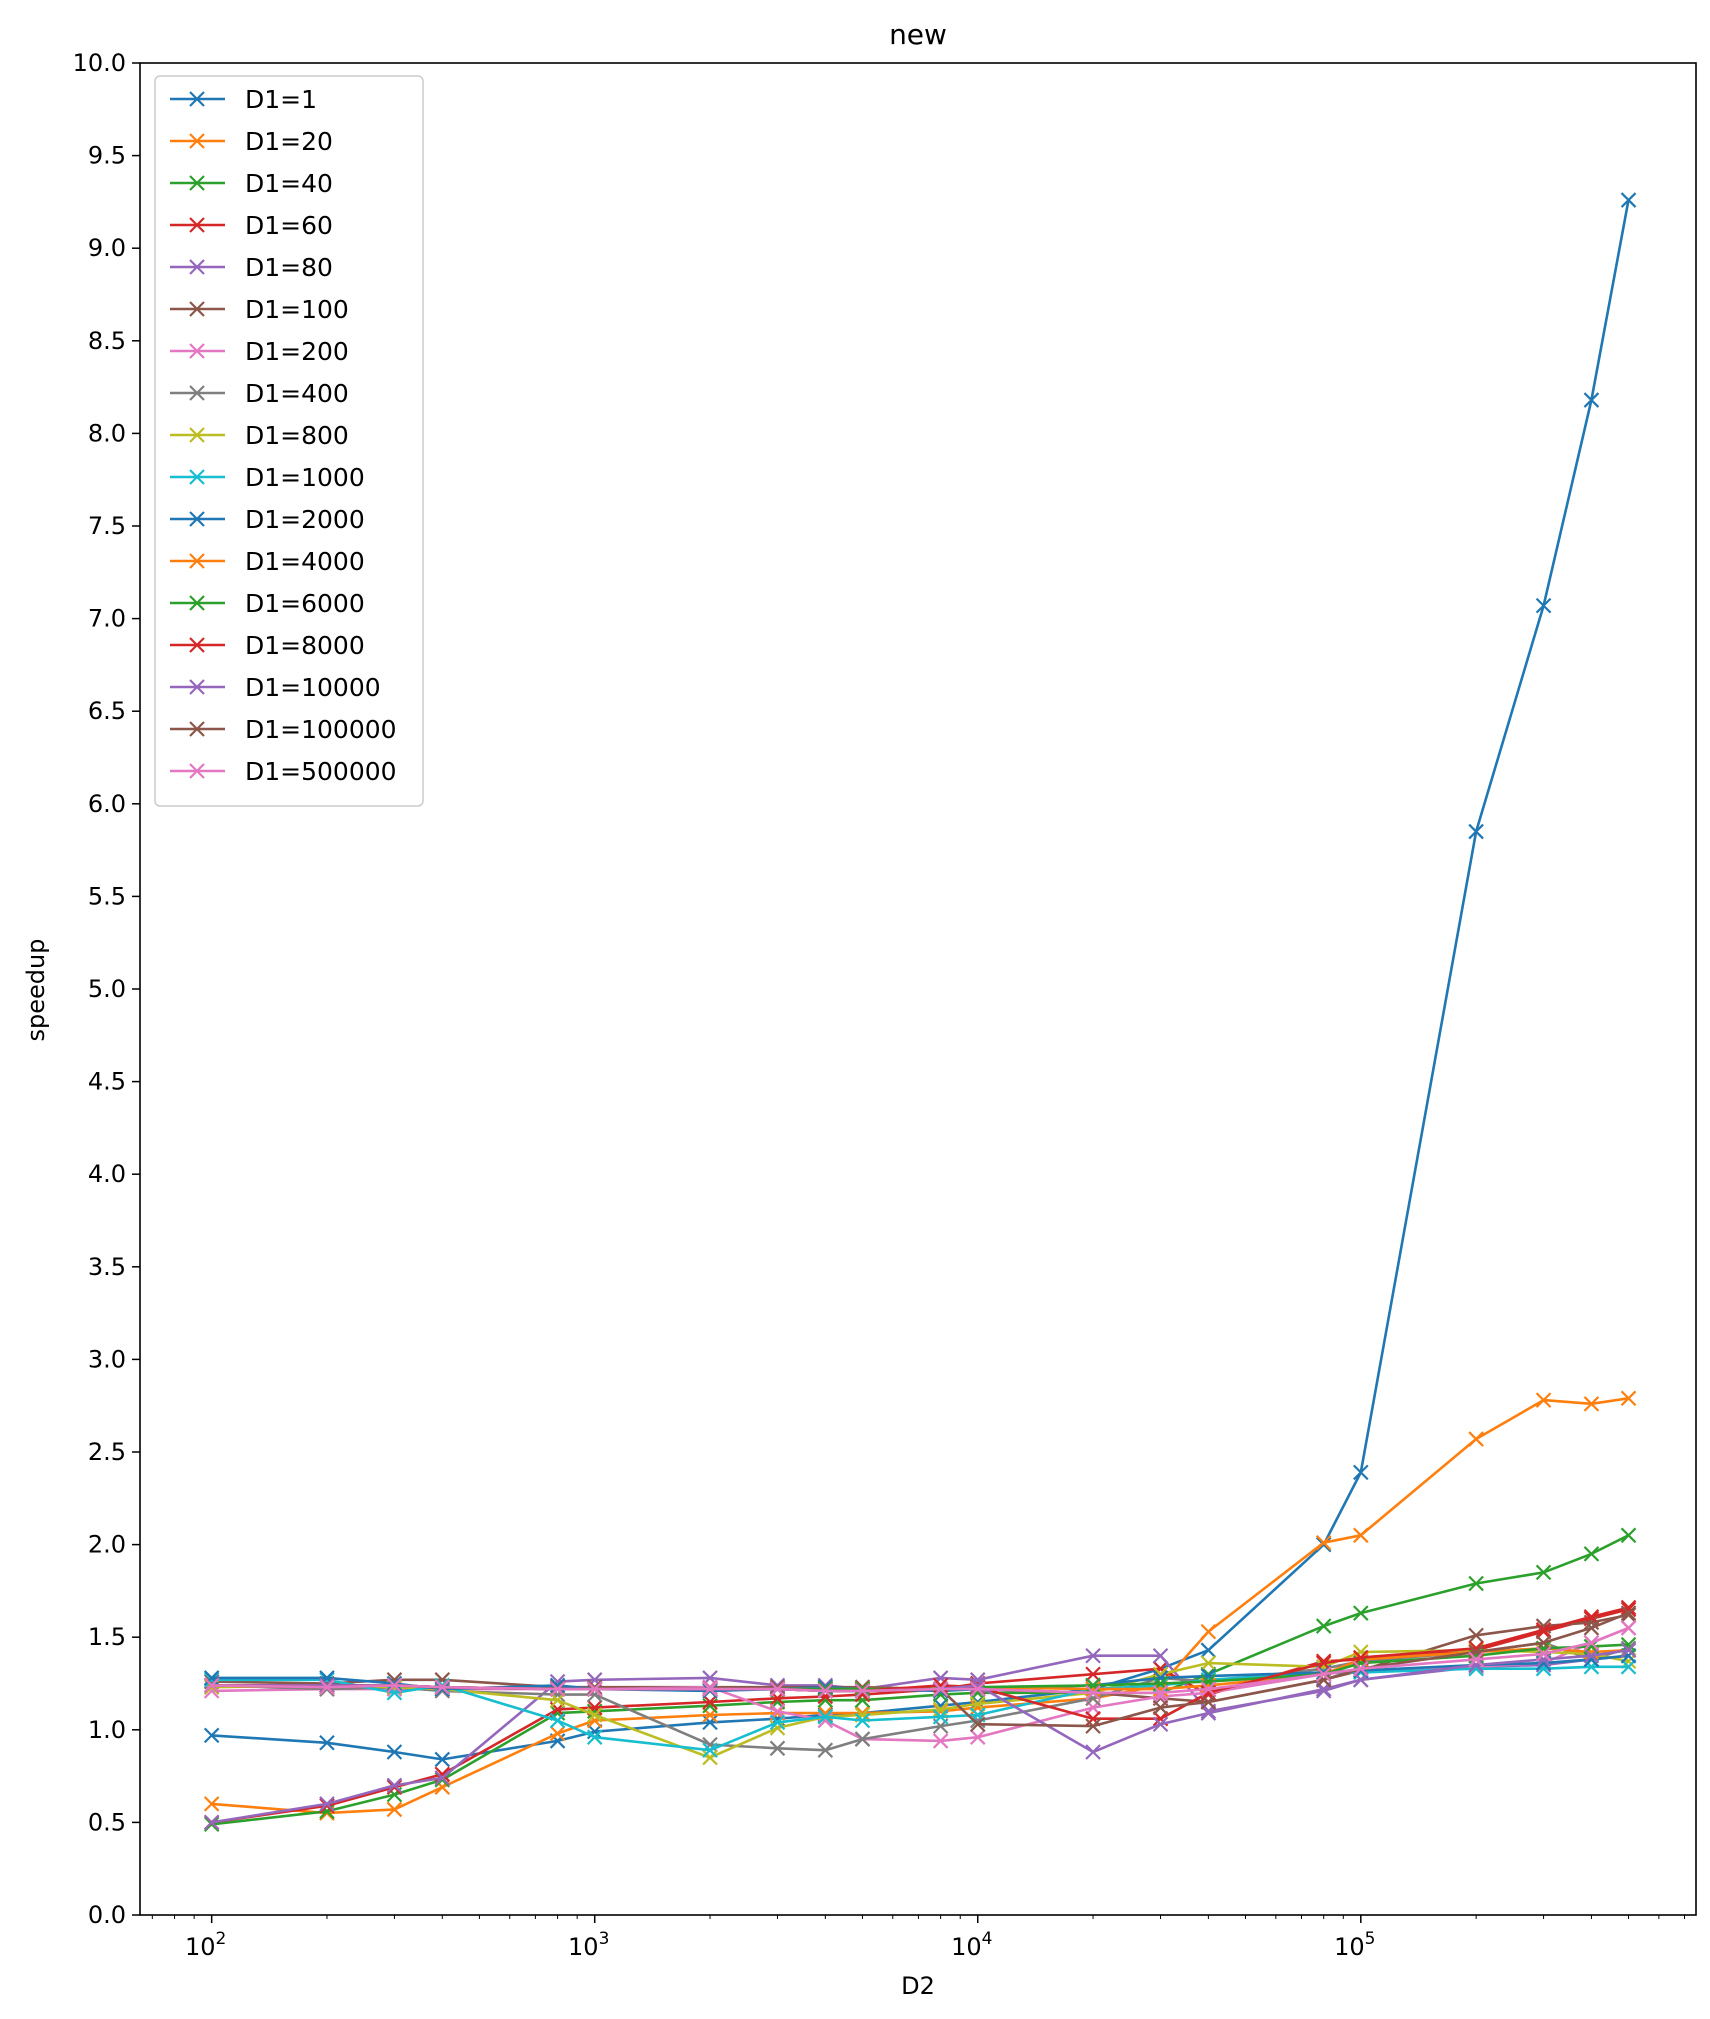  I want to click on y-tick-label: 0.0, so click(107, 1915).